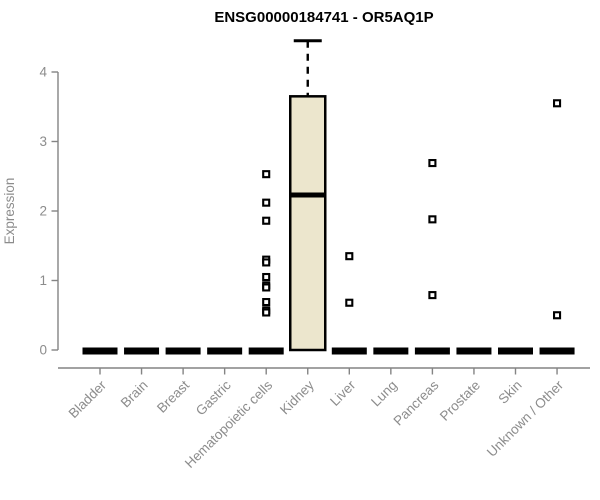 The image size is (600, 500). What do you see at coordinates (384, 394) in the screenshot?
I see `x-tick-label-lung: Lung` at bounding box center [384, 394].